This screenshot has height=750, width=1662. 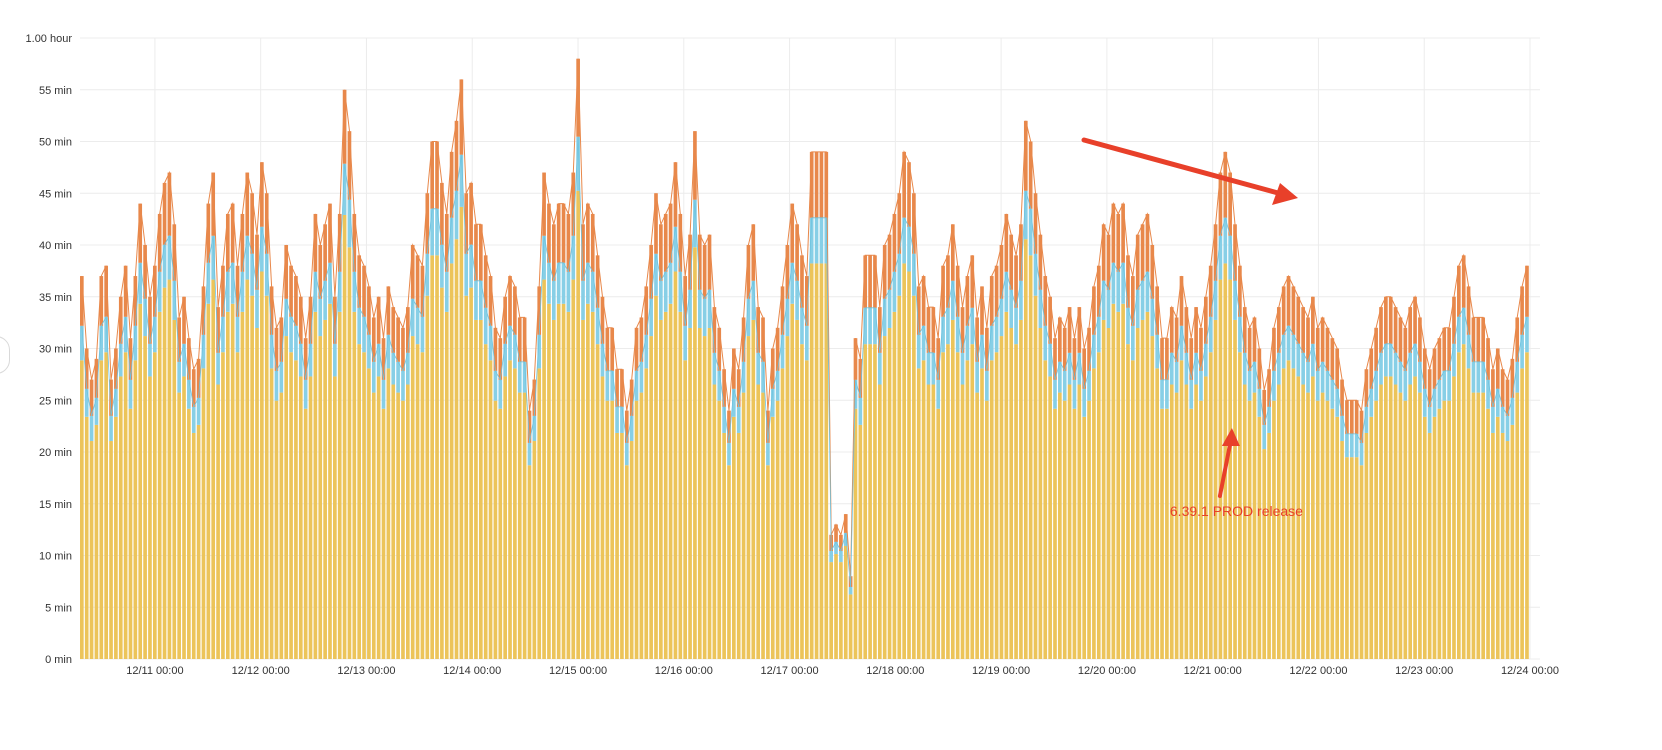 What do you see at coordinates (55, 194) in the screenshot?
I see `y-tick-label: 45 min` at bounding box center [55, 194].